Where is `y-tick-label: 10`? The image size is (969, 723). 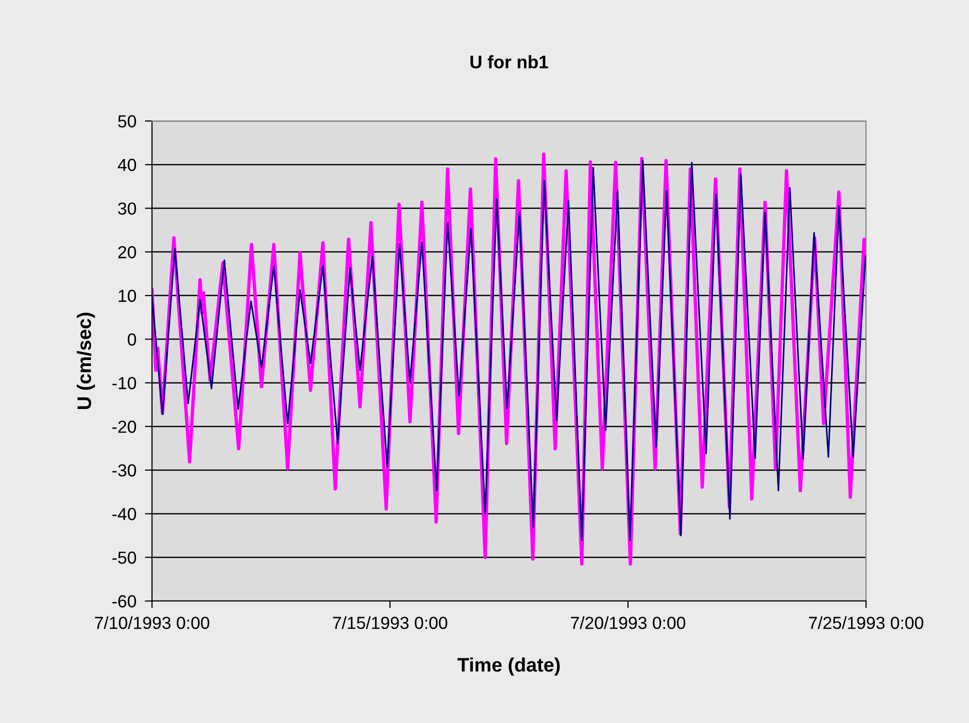
y-tick-label: 10 is located at coordinates (127, 296).